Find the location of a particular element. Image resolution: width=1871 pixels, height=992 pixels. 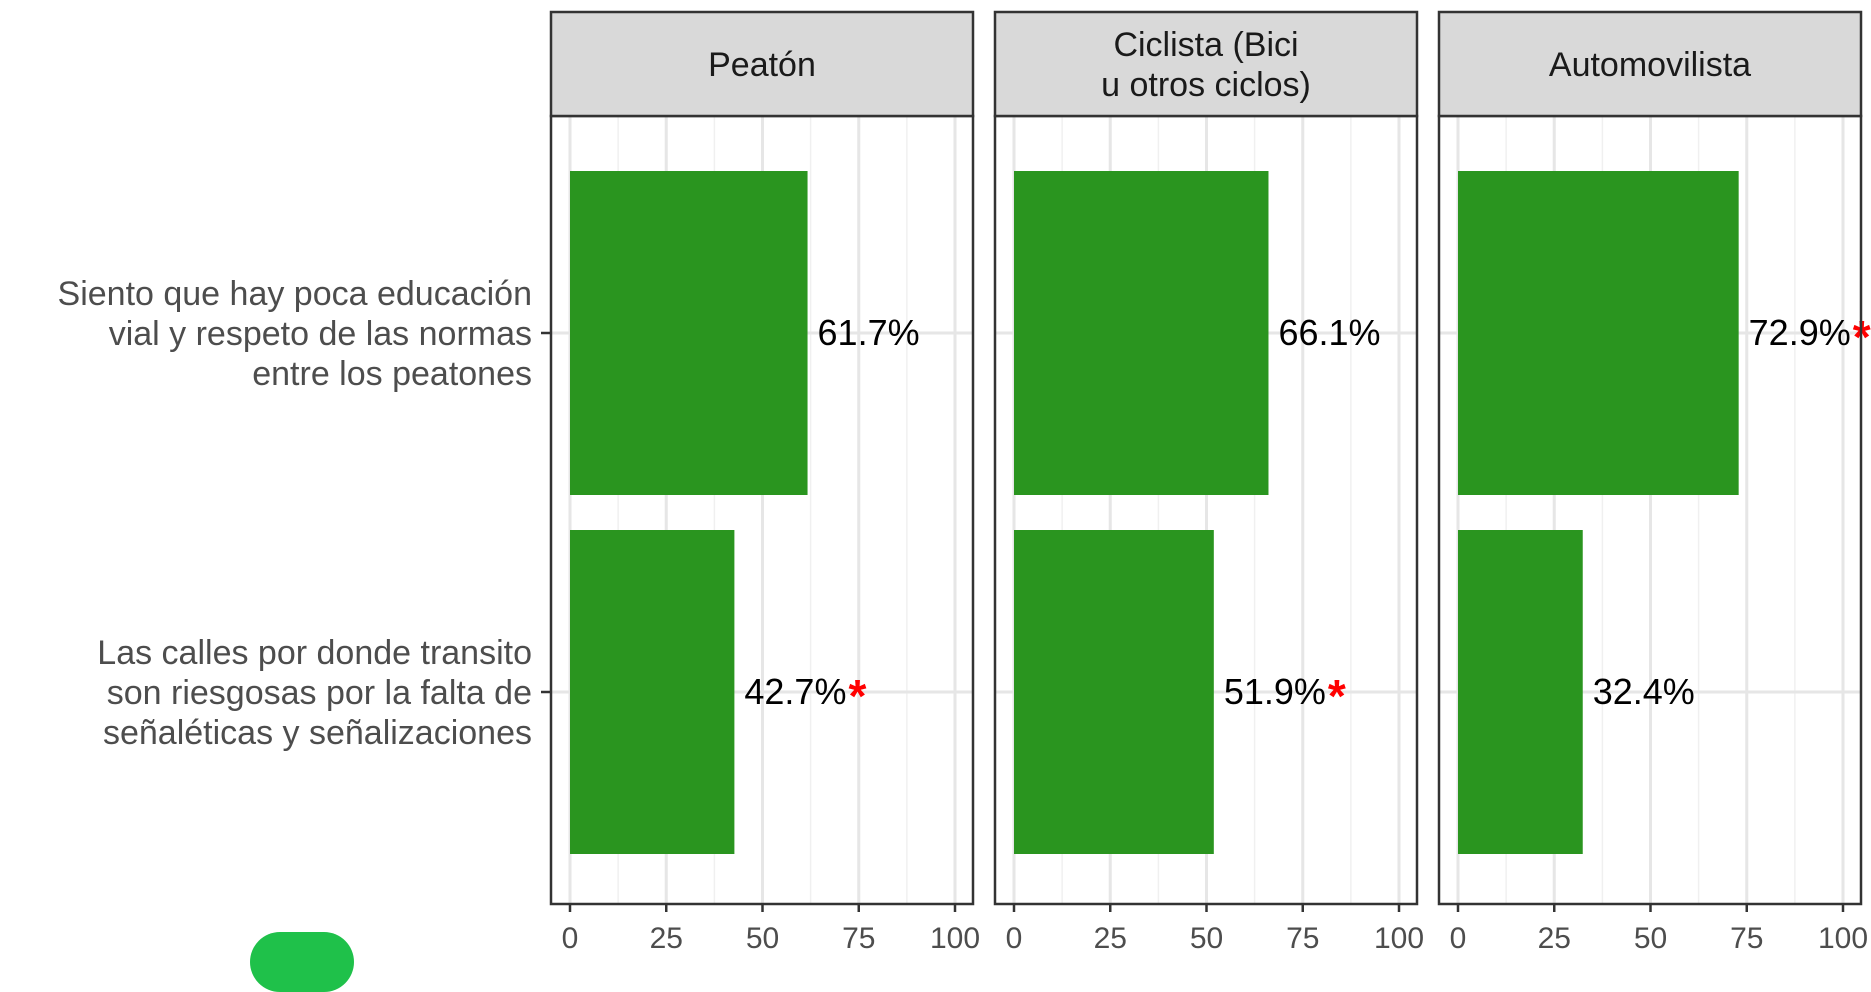

facet-title: Automovilista is located at coordinates (1650, 65).